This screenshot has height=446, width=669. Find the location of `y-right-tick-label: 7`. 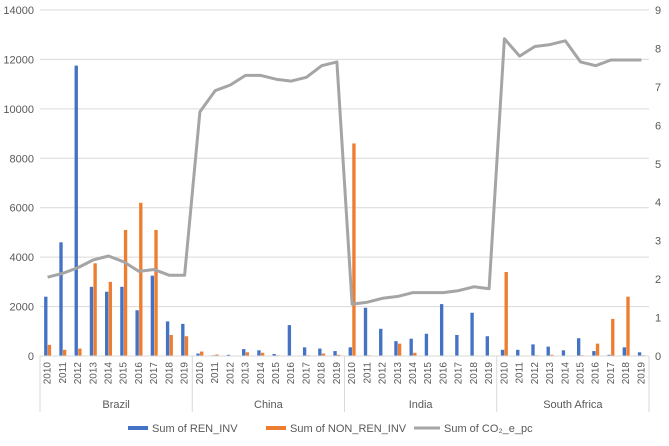

y-right-tick-label: 7 is located at coordinates (658, 88).